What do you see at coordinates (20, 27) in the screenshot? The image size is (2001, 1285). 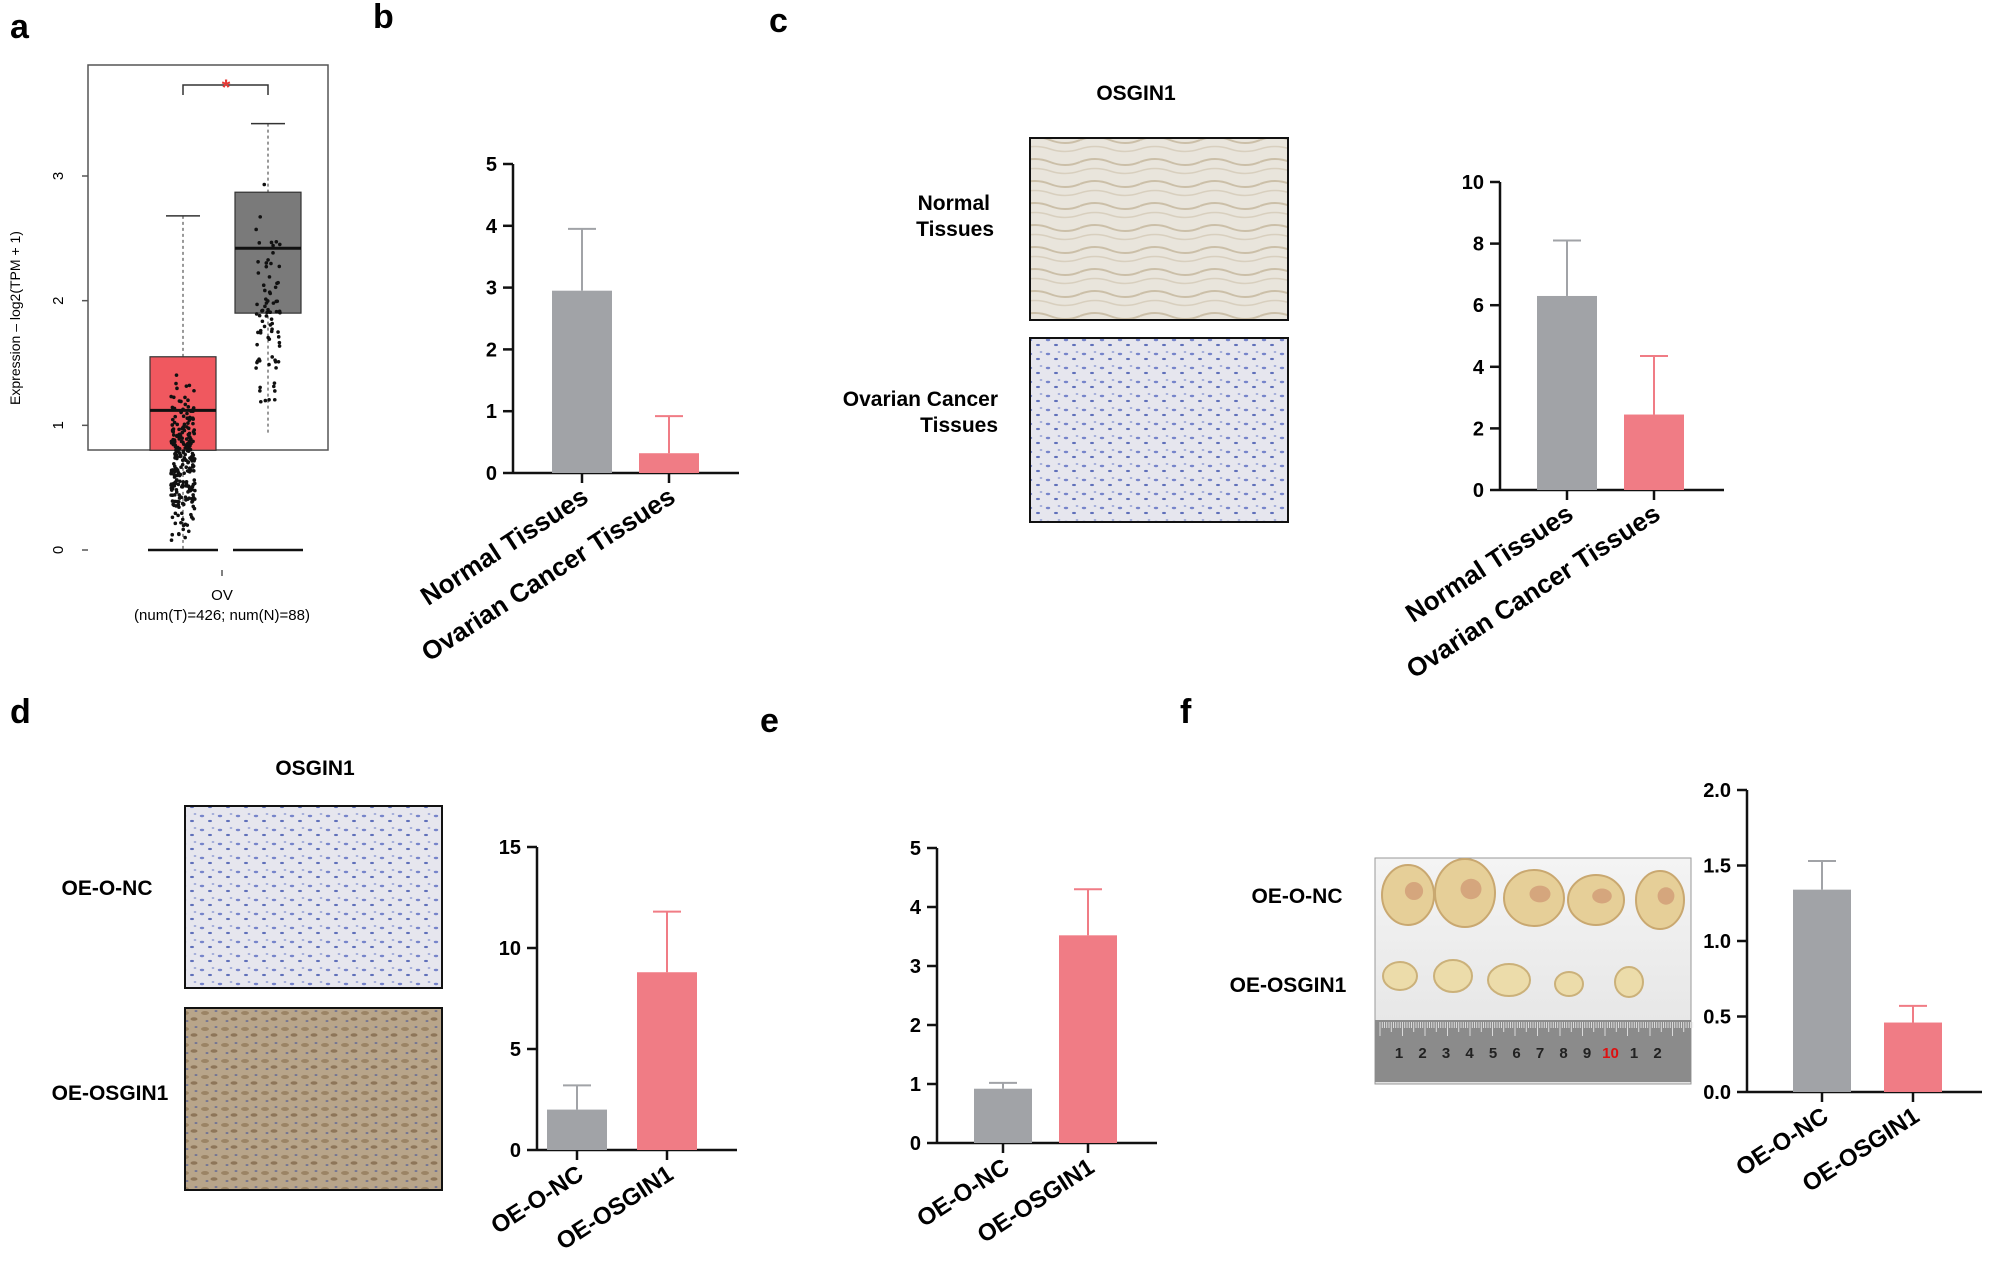 I see `panel-letter-a: a` at bounding box center [20, 27].